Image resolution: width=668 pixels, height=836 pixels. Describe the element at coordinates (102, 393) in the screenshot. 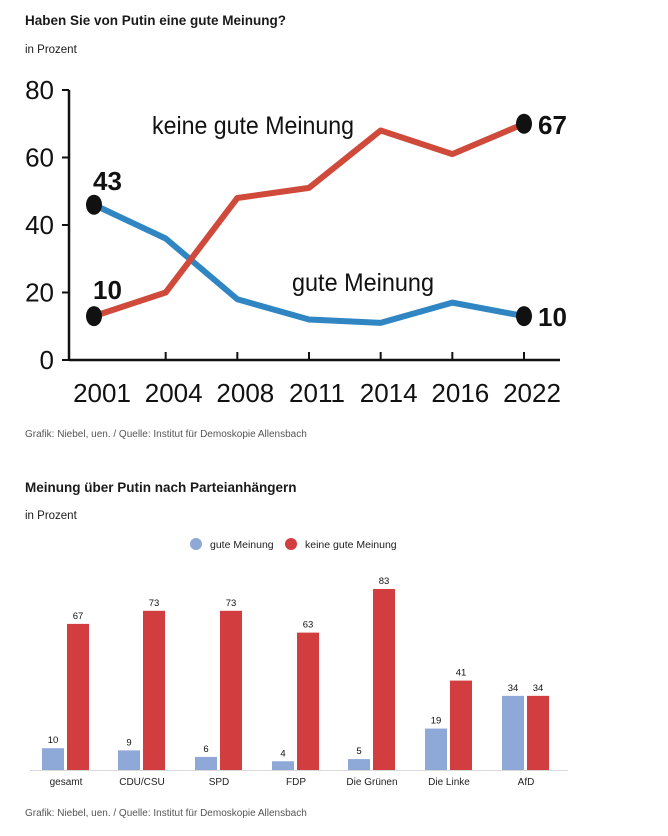

I see `x-tick-label: 2001` at that location.